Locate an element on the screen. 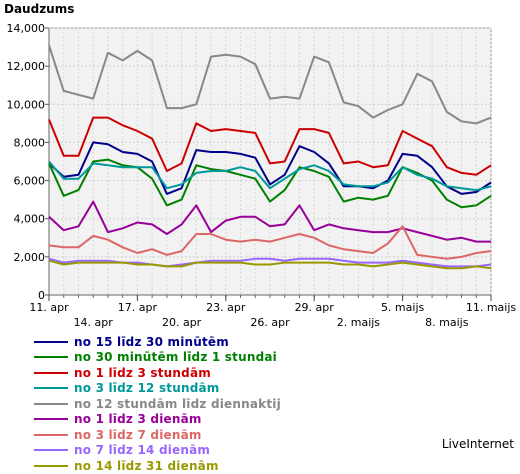  y-tick-label: 0 is located at coordinates (41, 295).